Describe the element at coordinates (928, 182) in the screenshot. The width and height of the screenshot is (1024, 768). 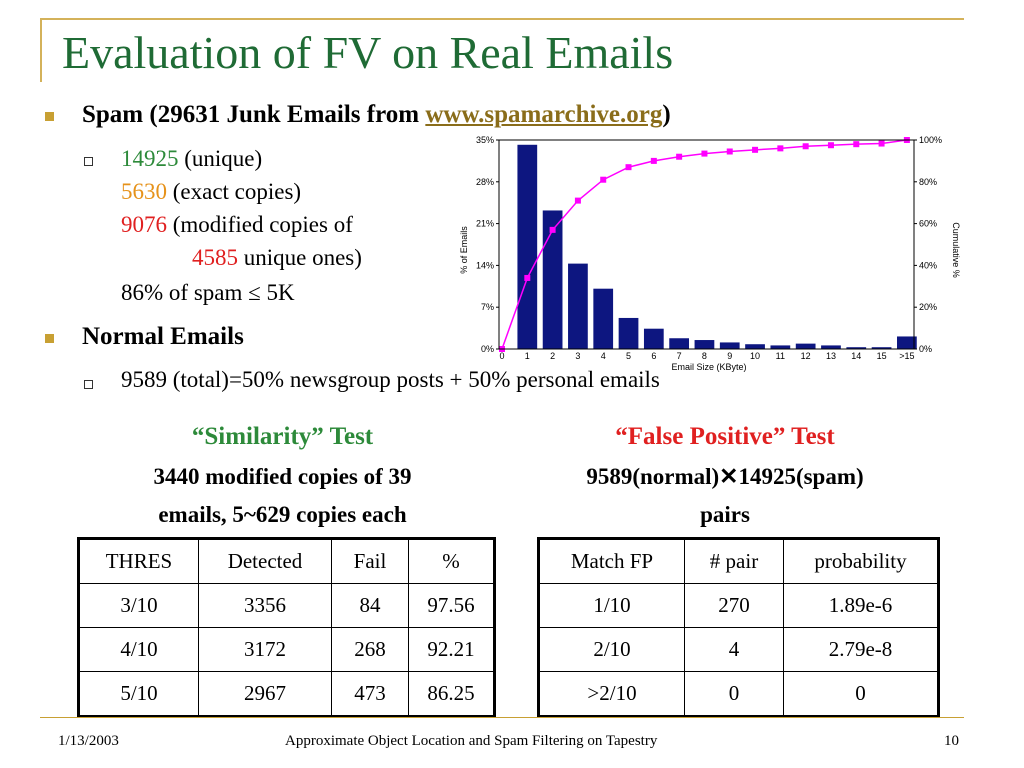
I see `y2-tick-label: 80%` at that location.